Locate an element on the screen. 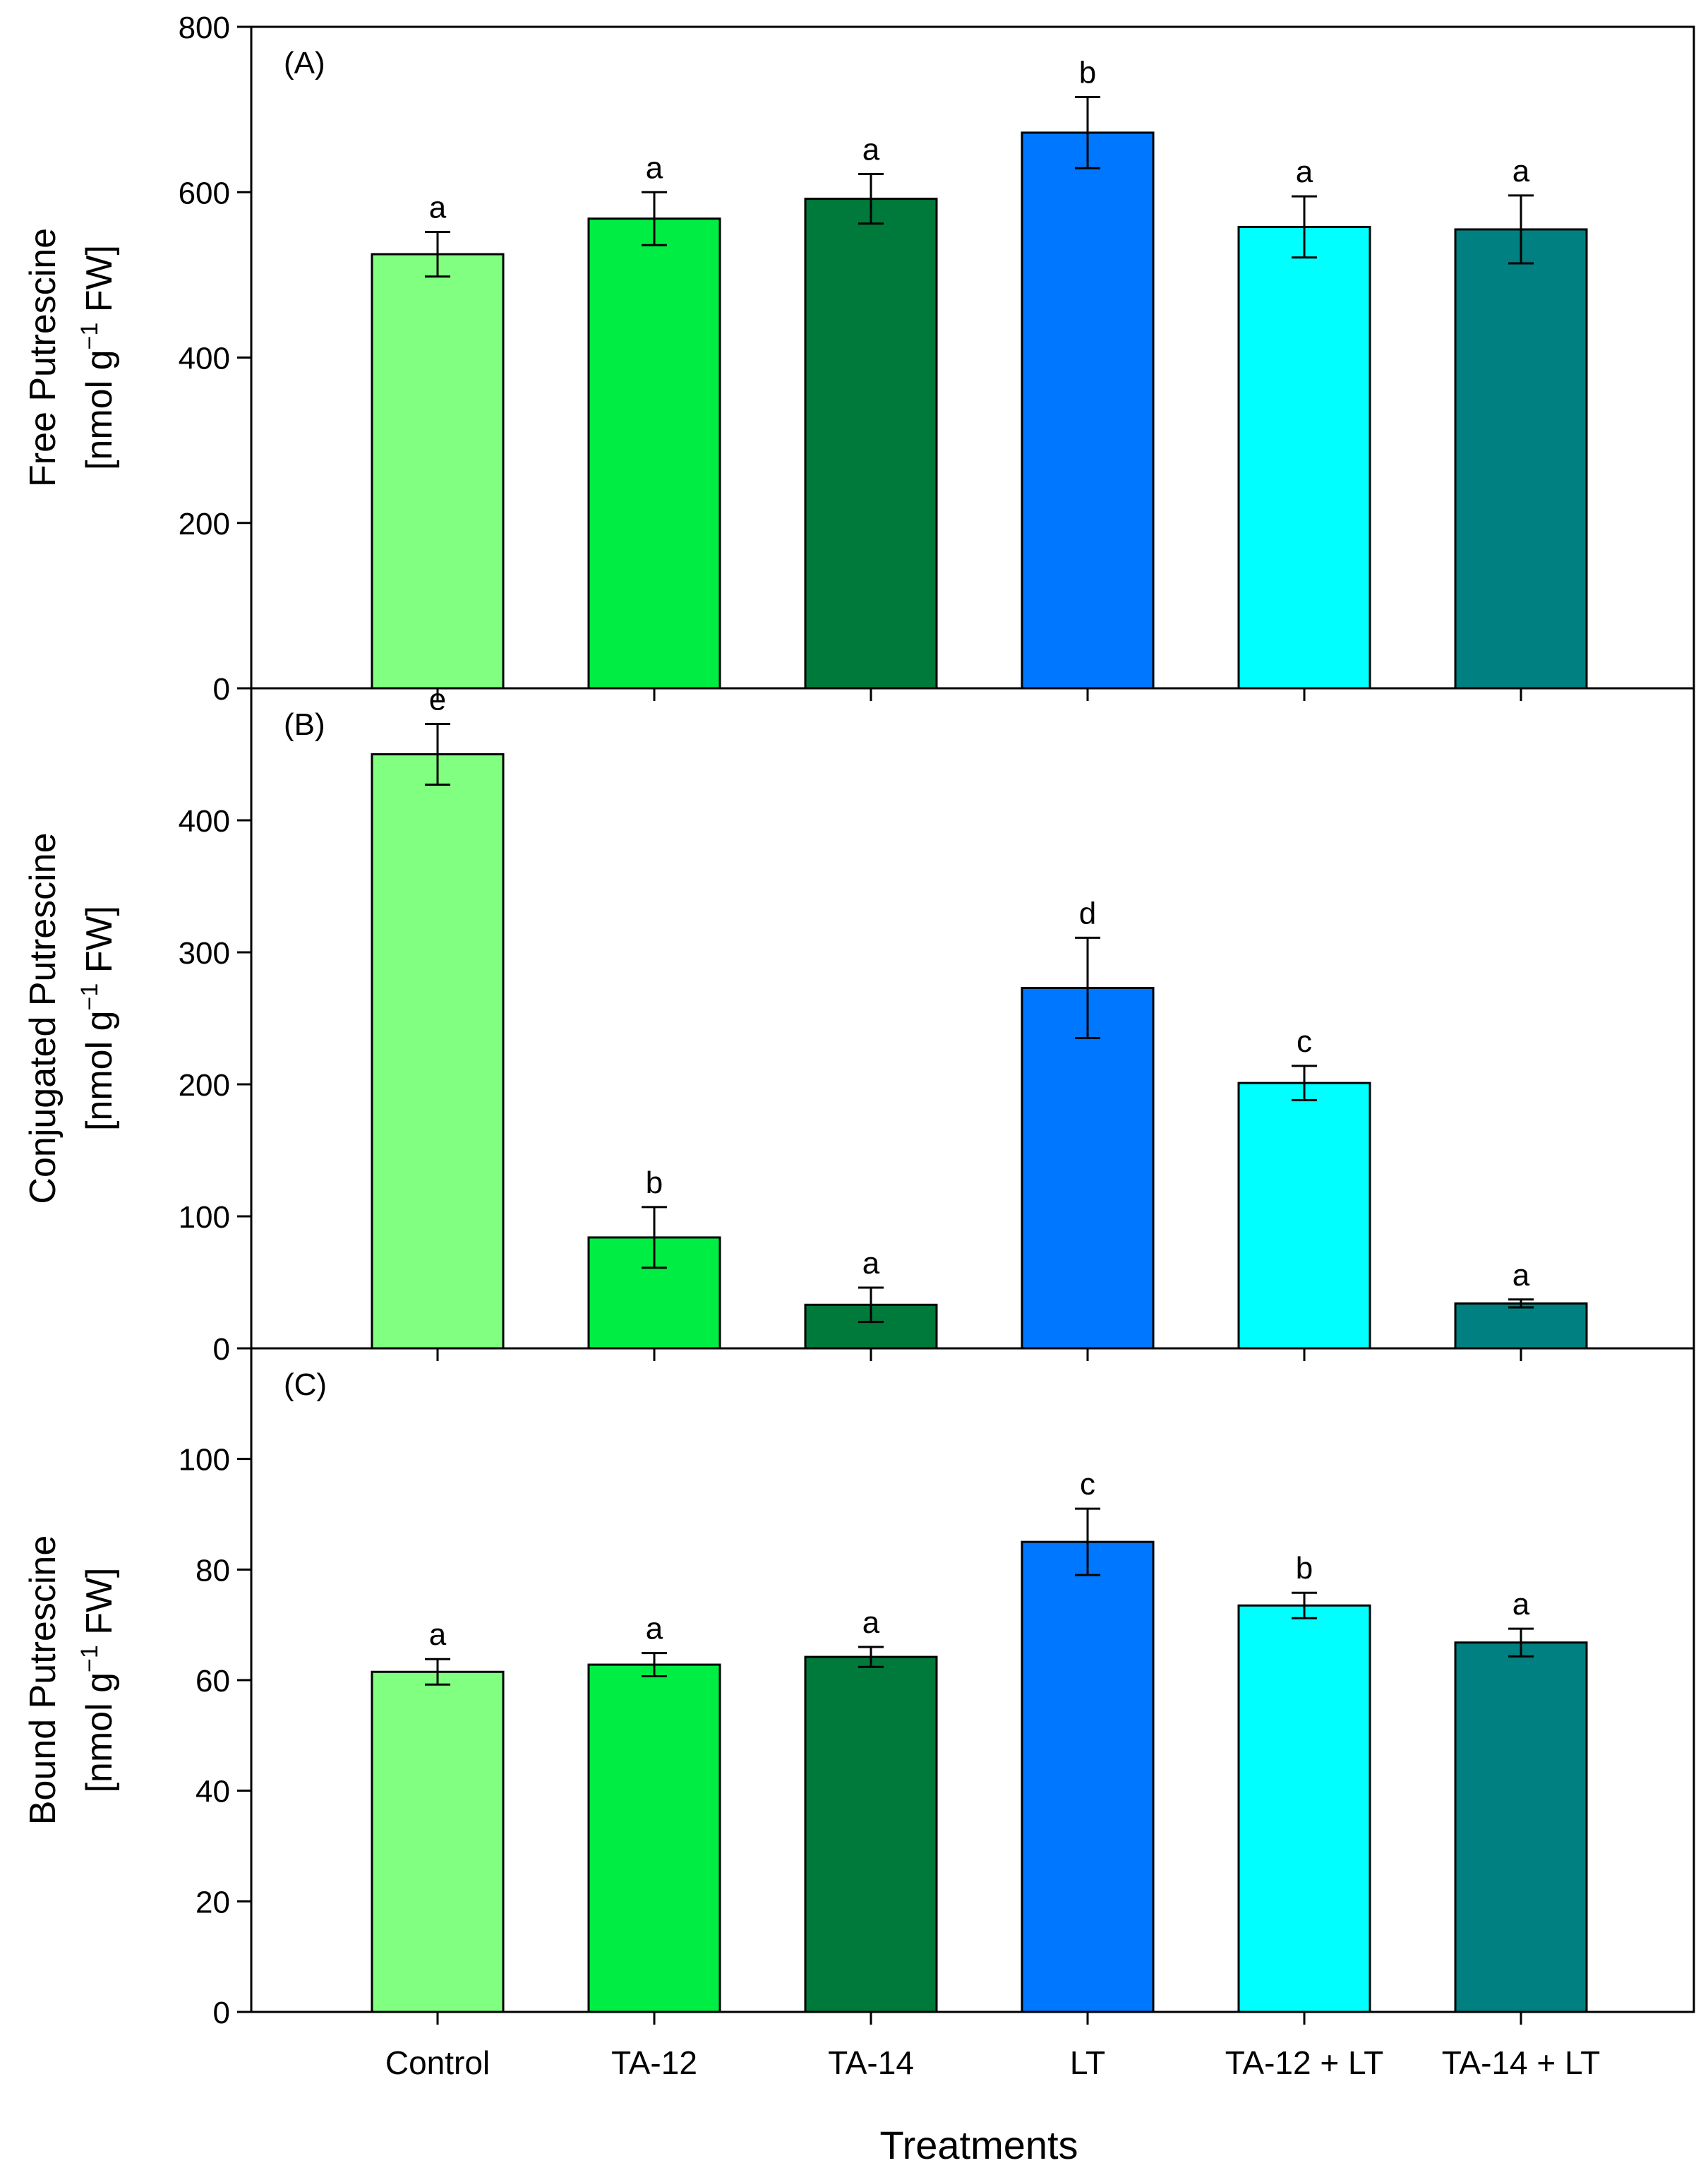  y-tick-label: 600 is located at coordinates (204, 193).